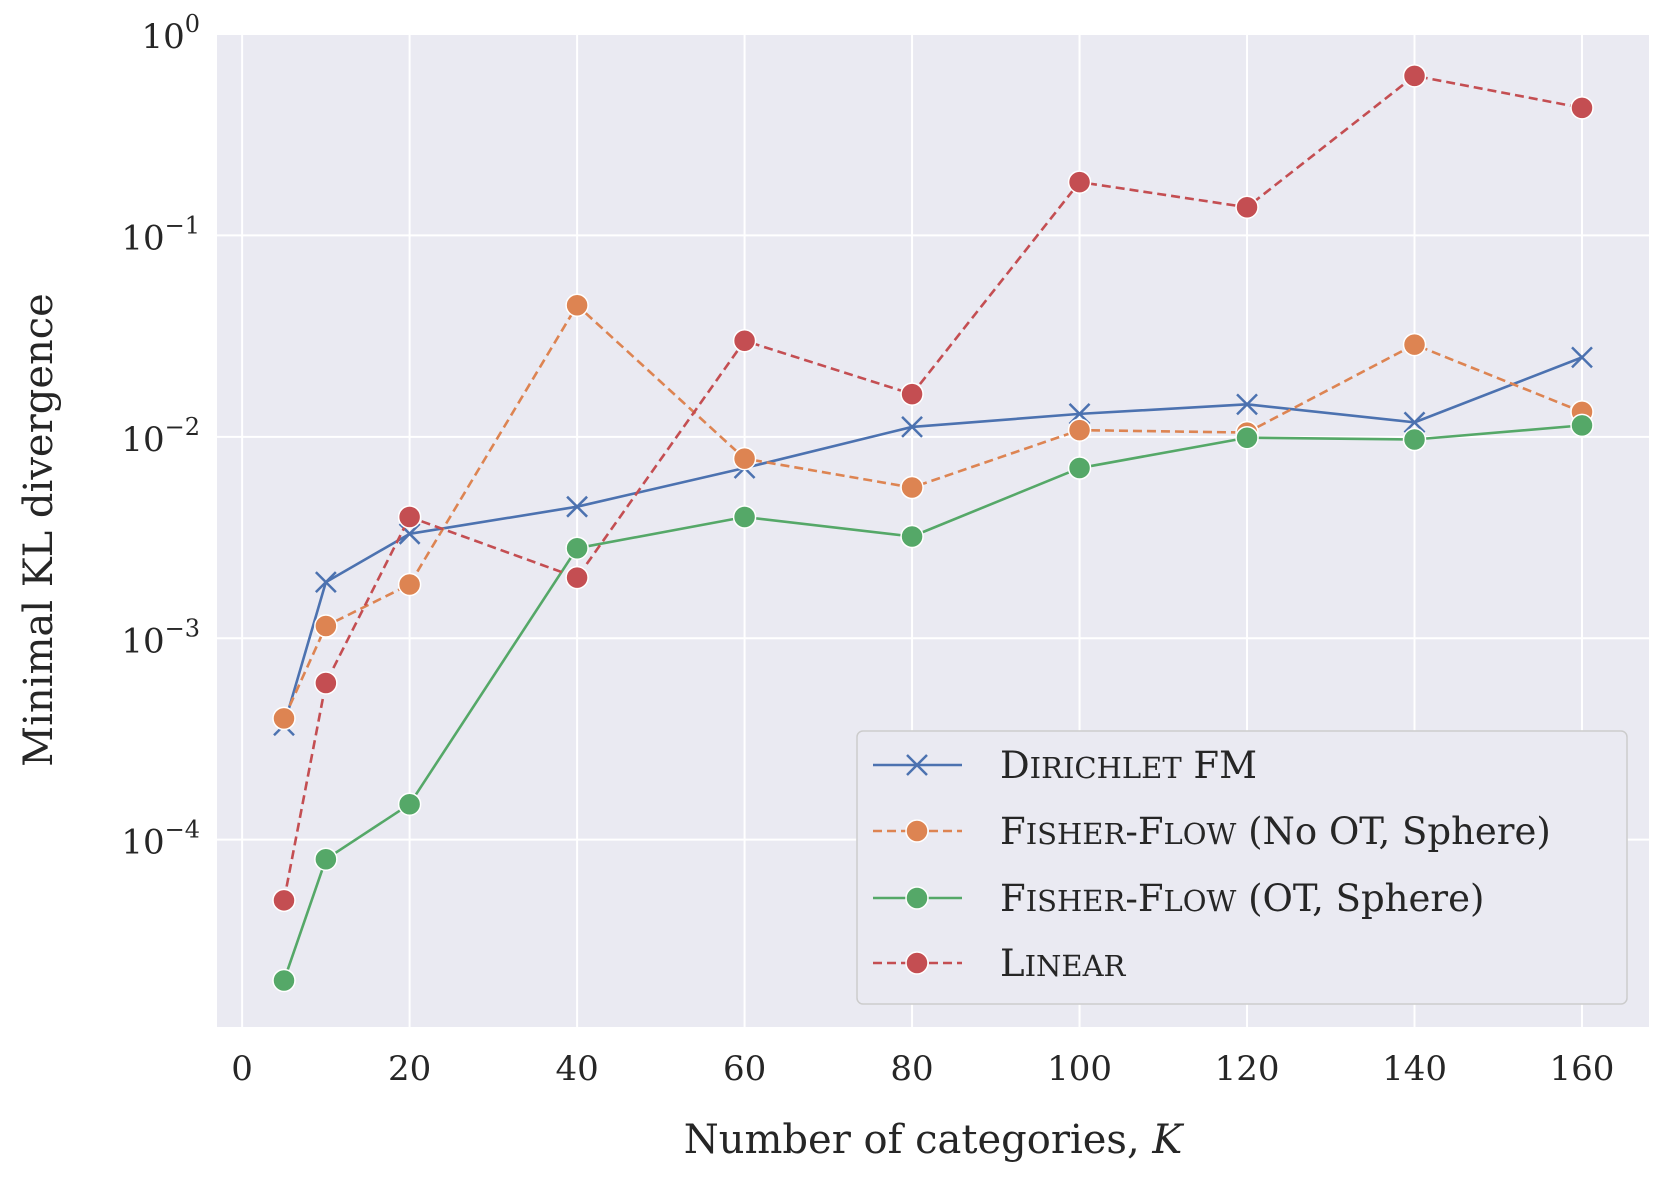 The width and height of the screenshot is (1661, 1177). Describe the element at coordinates (1414, 1069) in the screenshot. I see `x-tick-label: 140` at that location.